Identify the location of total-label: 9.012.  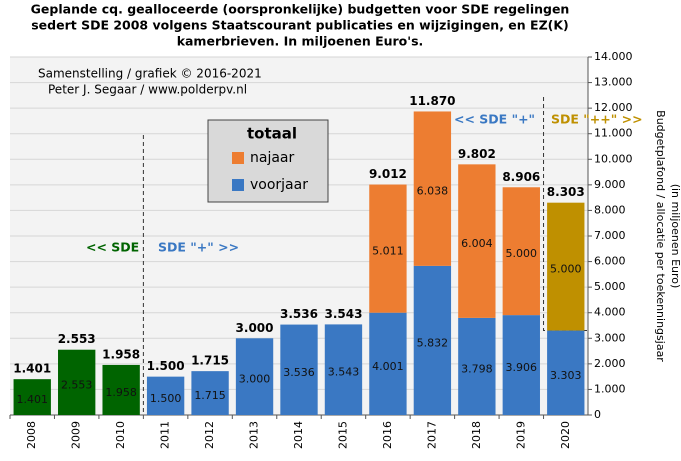
(388, 174).